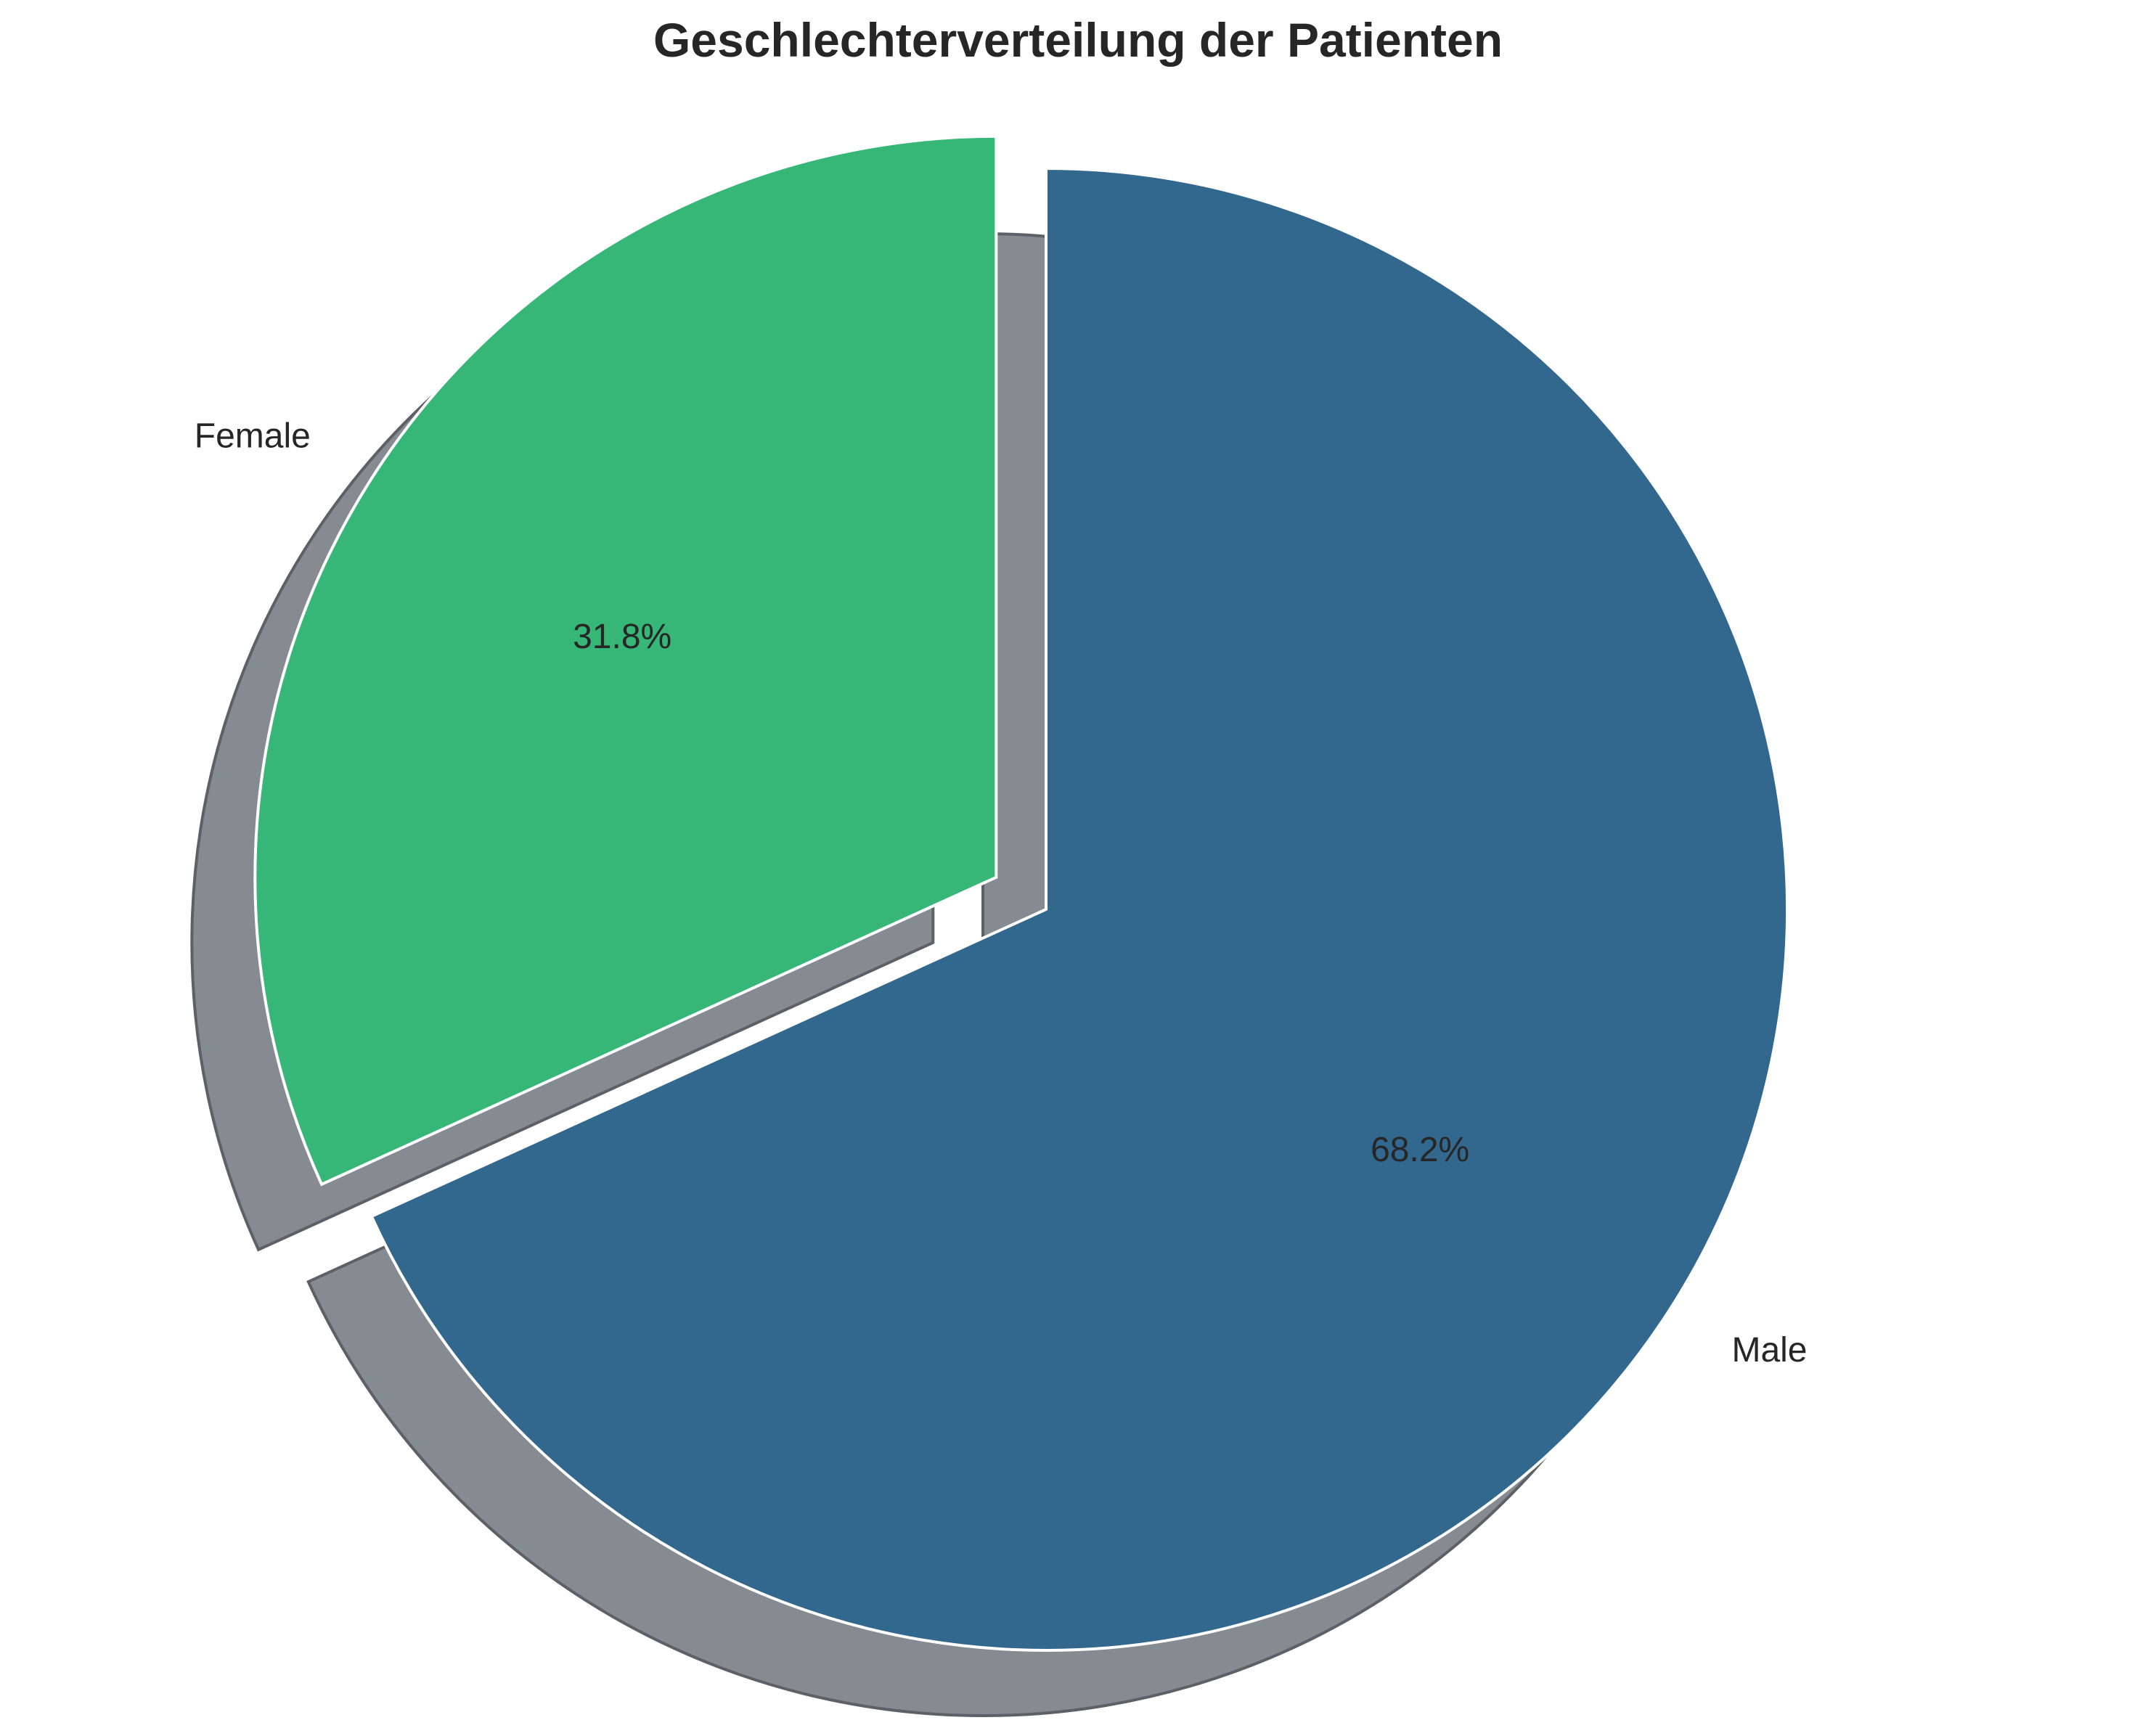 The height and width of the screenshot is (1736, 2156). I want to click on slice-label-male: Male, so click(1769, 1350).